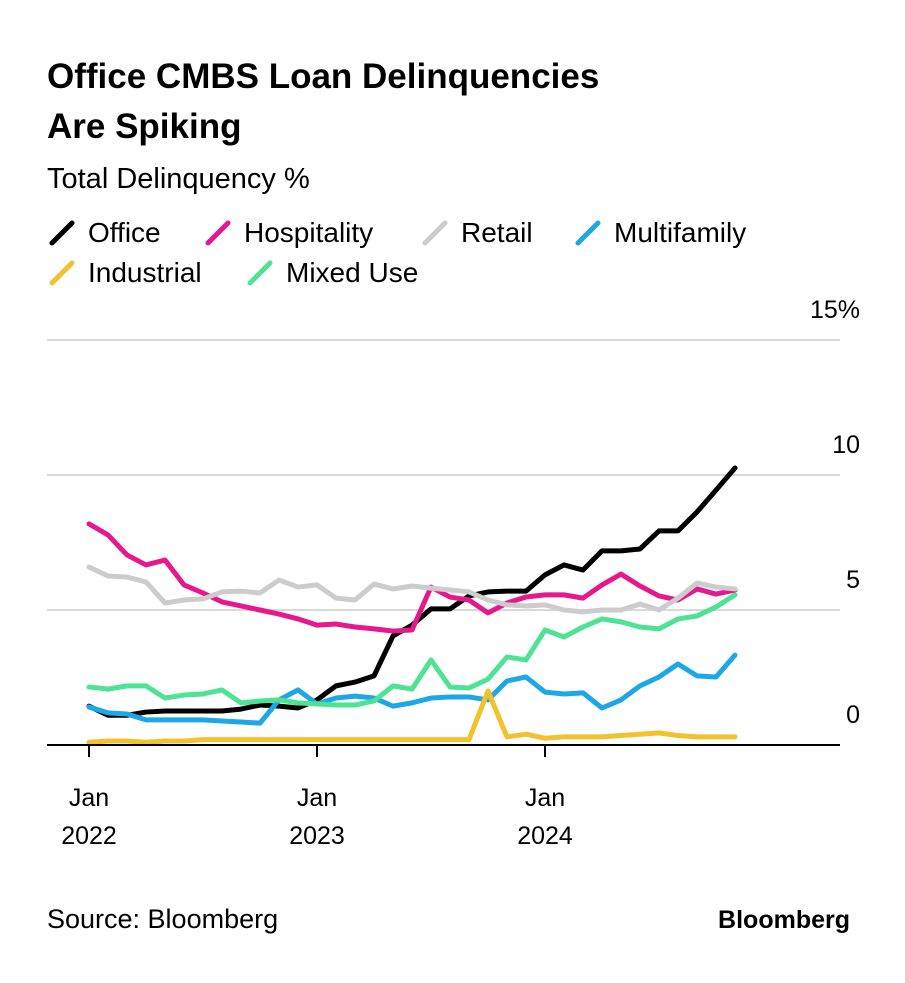 The height and width of the screenshot is (983, 905). What do you see at coordinates (352, 272) in the screenshot?
I see `legend-label: Mixed Use` at bounding box center [352, 272].